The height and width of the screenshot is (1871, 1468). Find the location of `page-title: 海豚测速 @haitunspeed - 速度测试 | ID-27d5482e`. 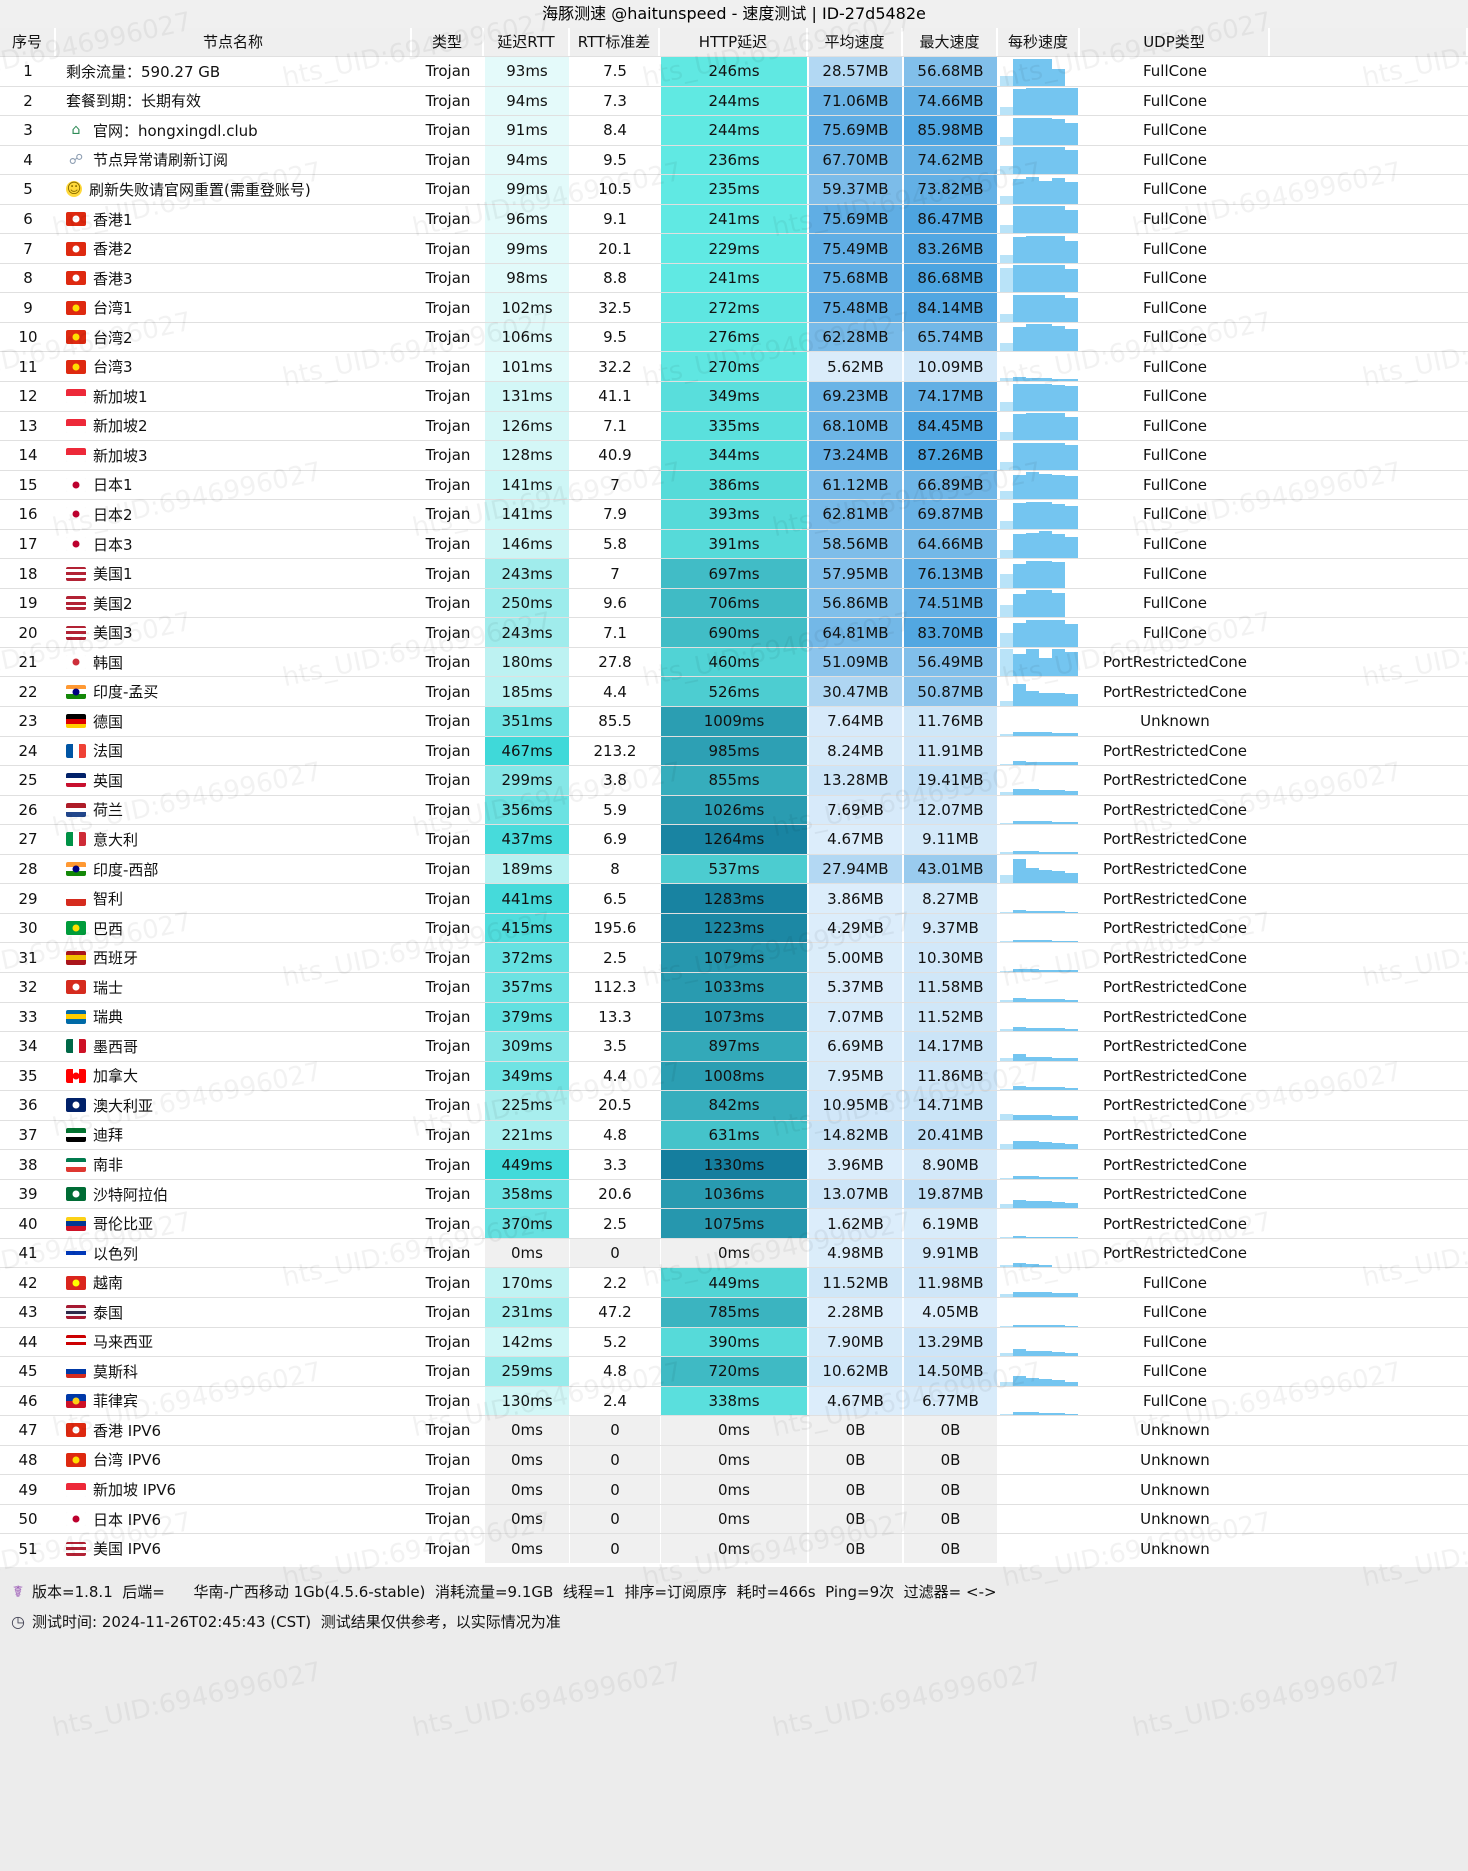

page-title: 海豚测速 @haitunspeed - 速度测试 | ID-27d5482e is located at coordinates (734, 14).